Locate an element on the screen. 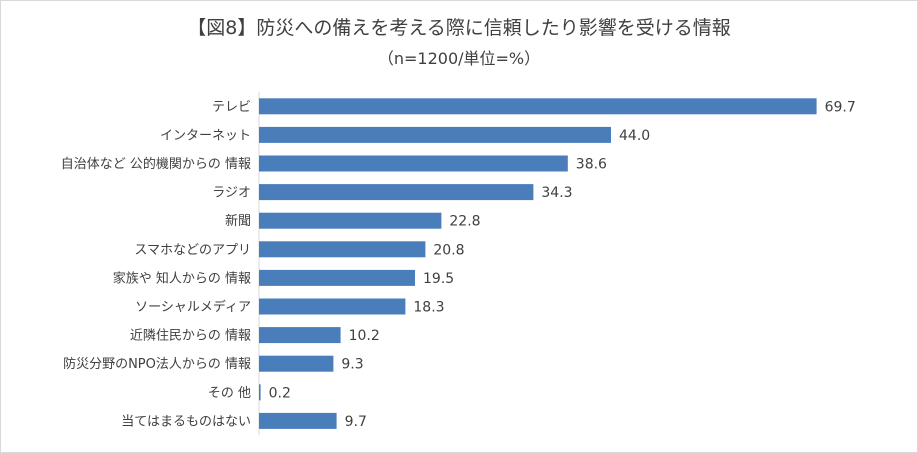  data-label: 9.7 is located at coordinates (356, 422).